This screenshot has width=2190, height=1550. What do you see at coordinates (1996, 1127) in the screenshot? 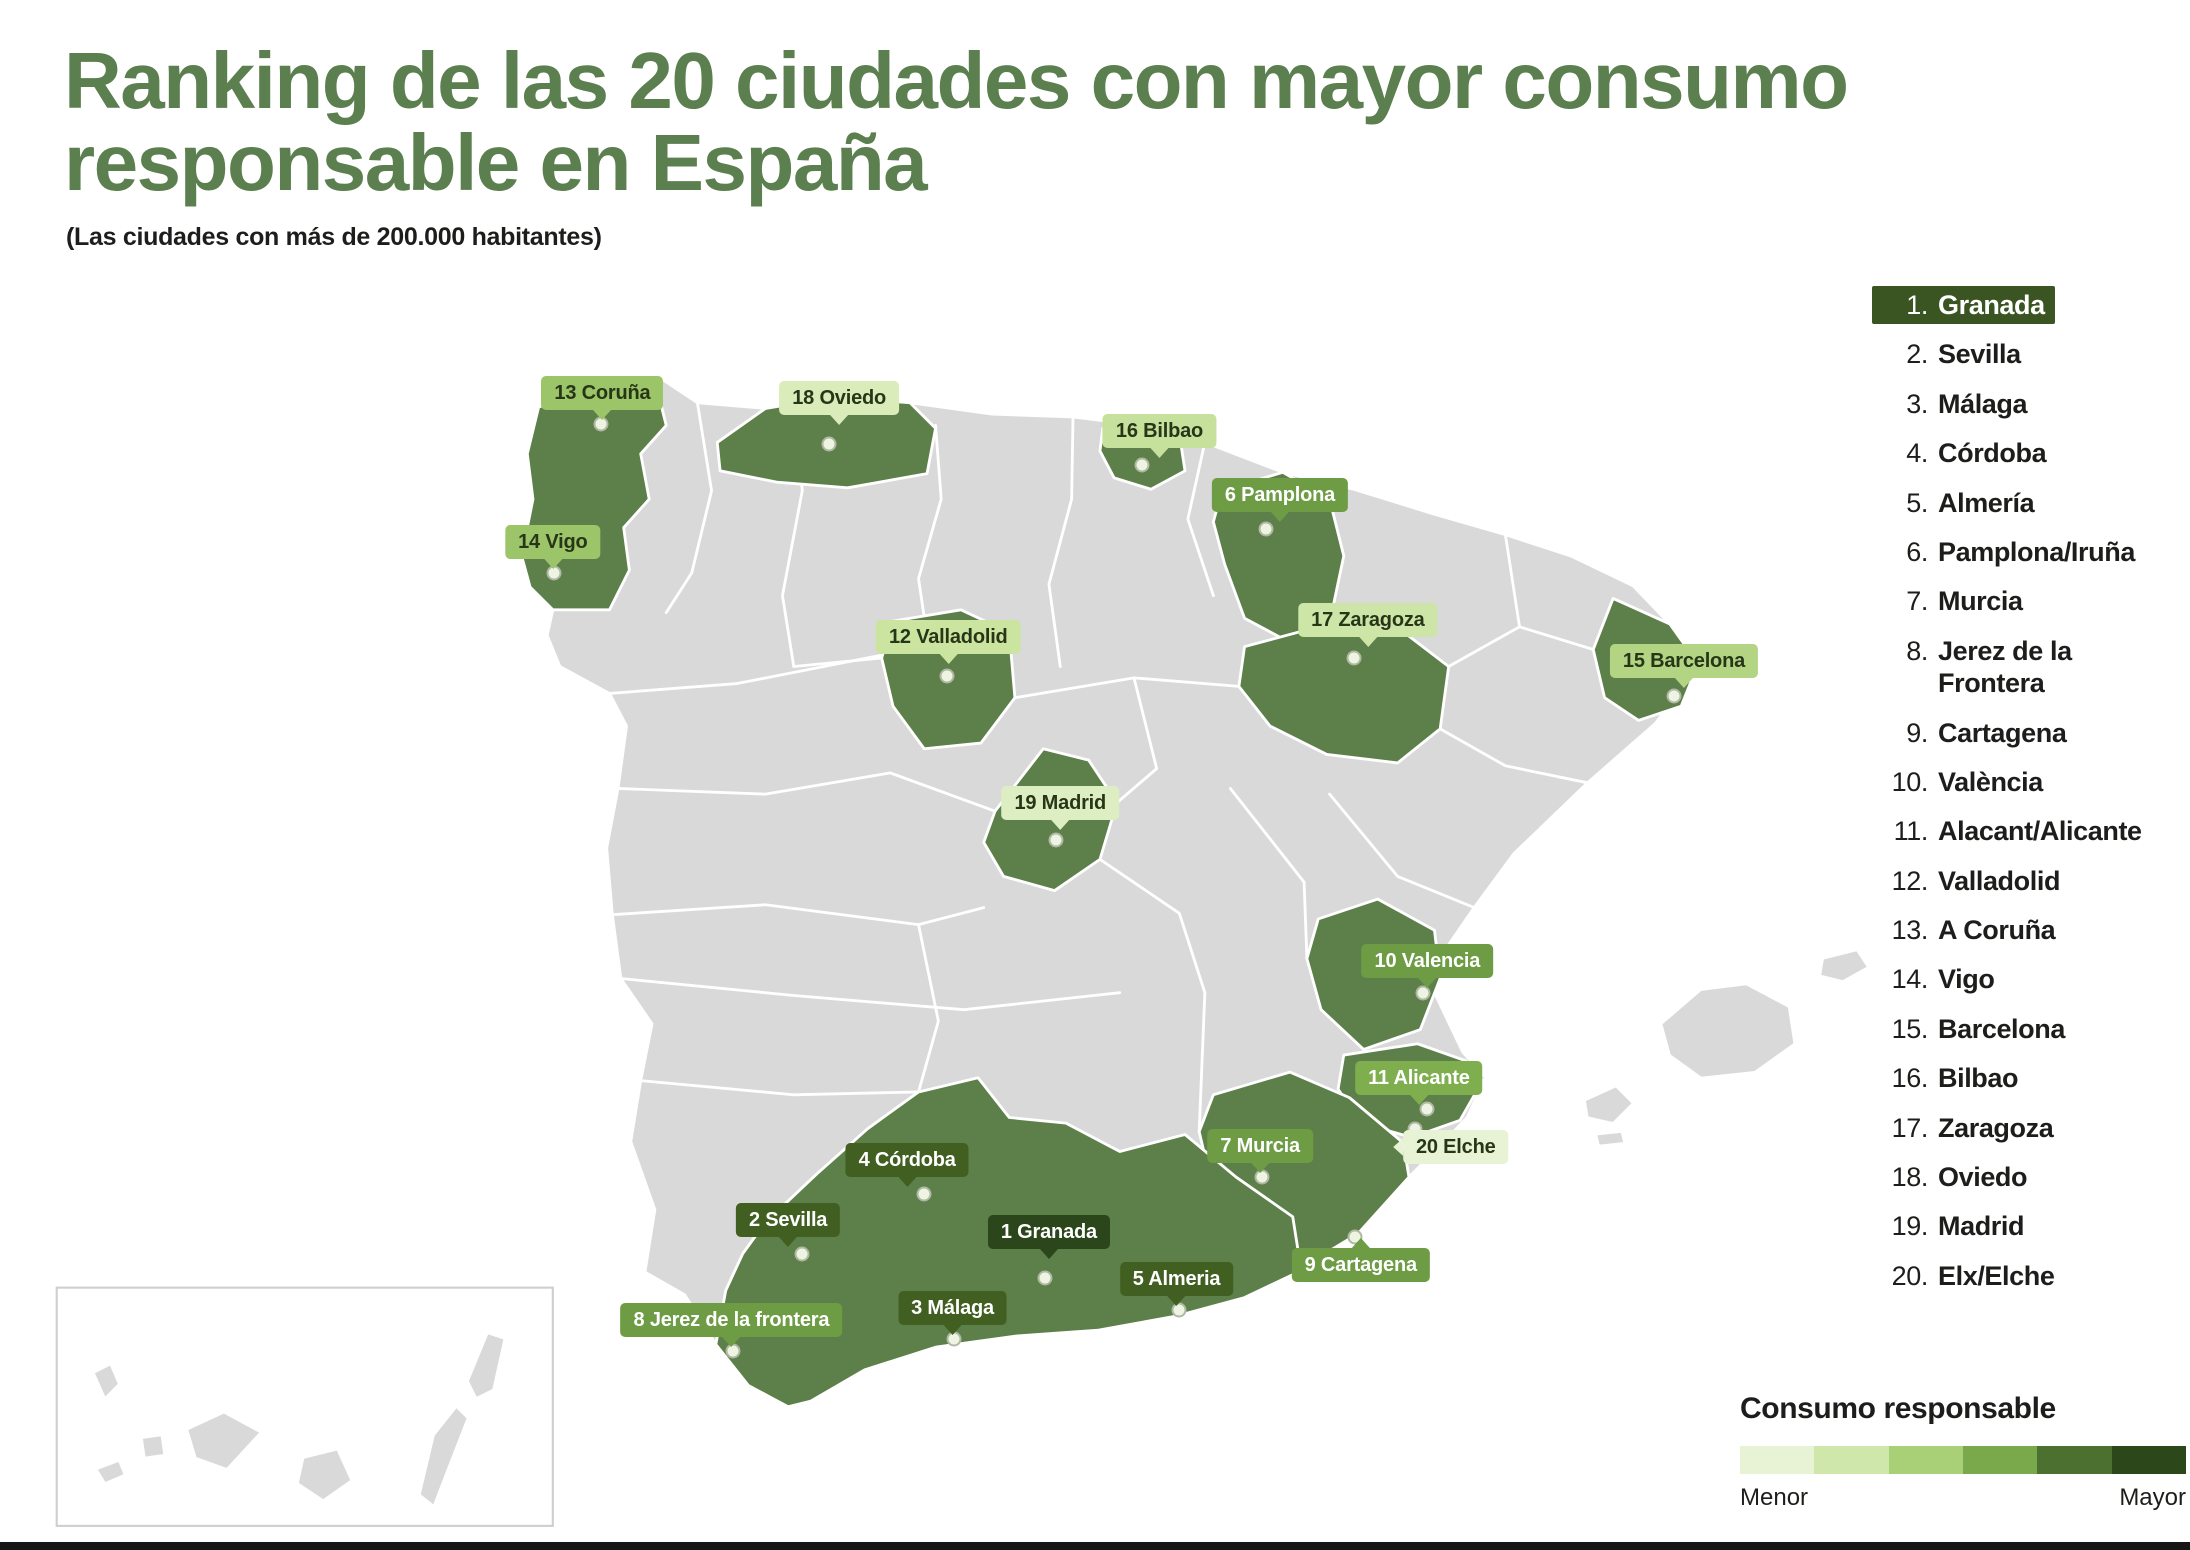
I see `ranking-city-name: Zaragoza` at bounding box center [1996, 1127].